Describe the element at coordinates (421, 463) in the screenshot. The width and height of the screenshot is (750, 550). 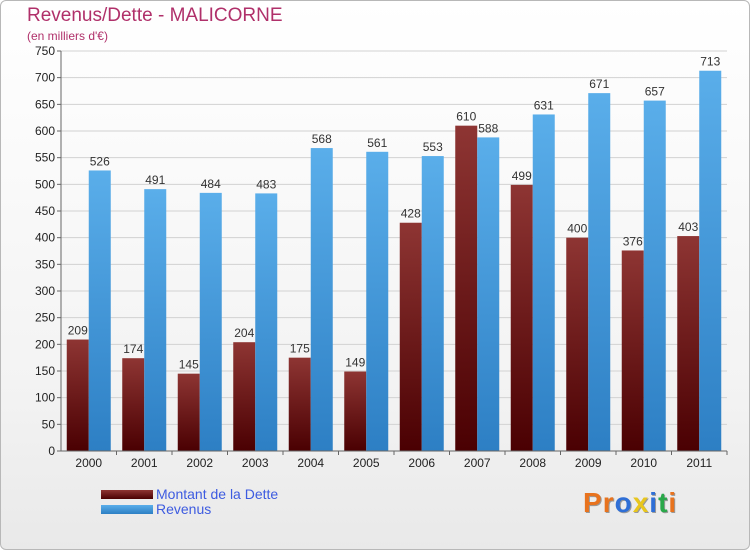
I see `x-tick-label-2006: 2006` at that location.